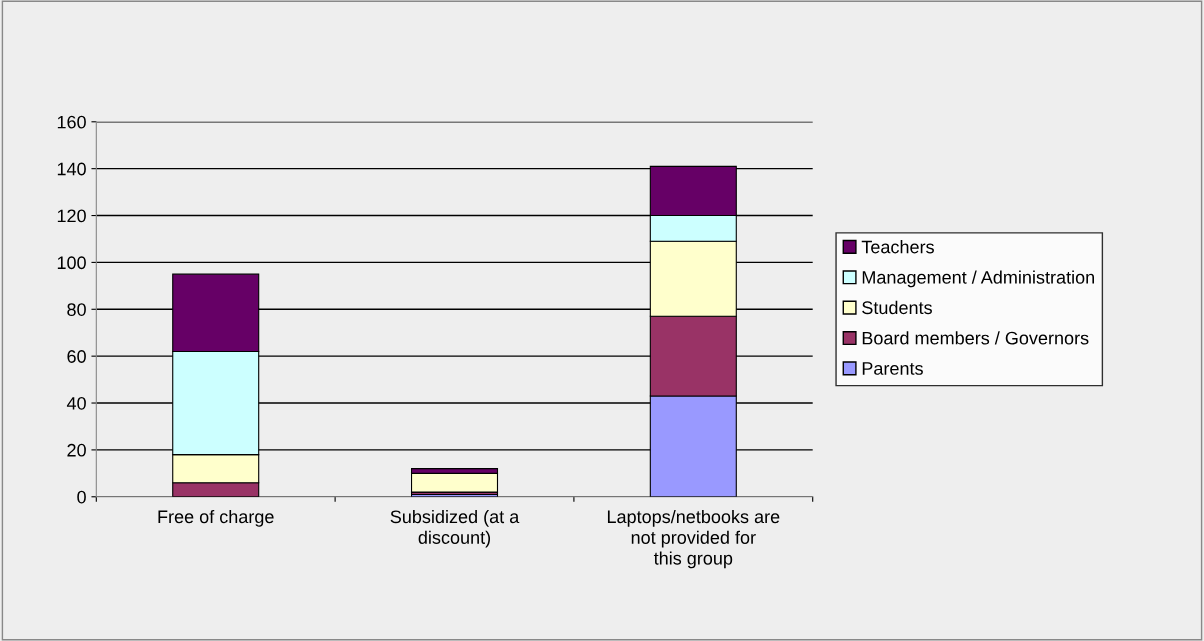 The width and height of the screenshot is (1204, 641). I want to click on y-tick-label: 80, so click(76, 309).